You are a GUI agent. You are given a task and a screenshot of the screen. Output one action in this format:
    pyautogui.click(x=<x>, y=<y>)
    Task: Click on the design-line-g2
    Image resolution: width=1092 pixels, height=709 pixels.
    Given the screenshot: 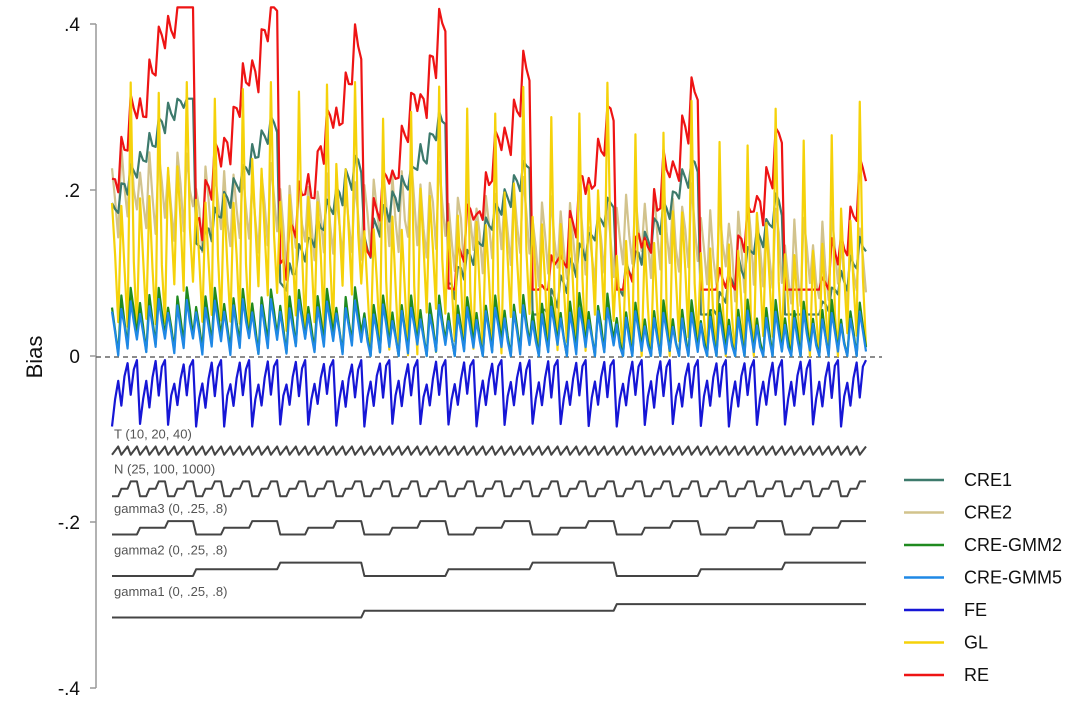 What is the action you would take?
    pyautogui.click(x=489, y=569)
    